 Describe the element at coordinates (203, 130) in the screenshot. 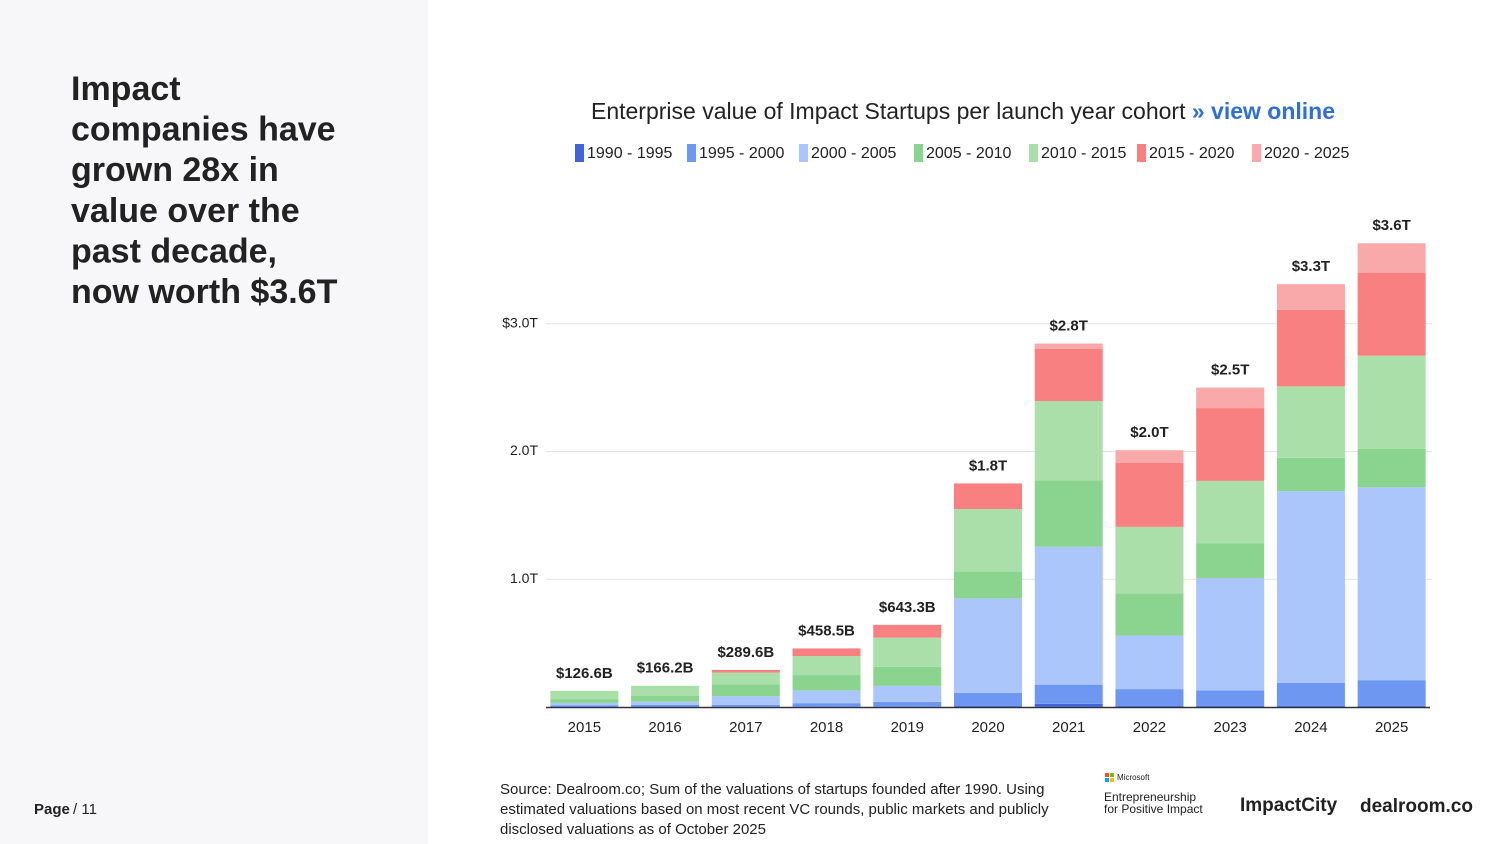

I see `headline-line: companies have` at that location.